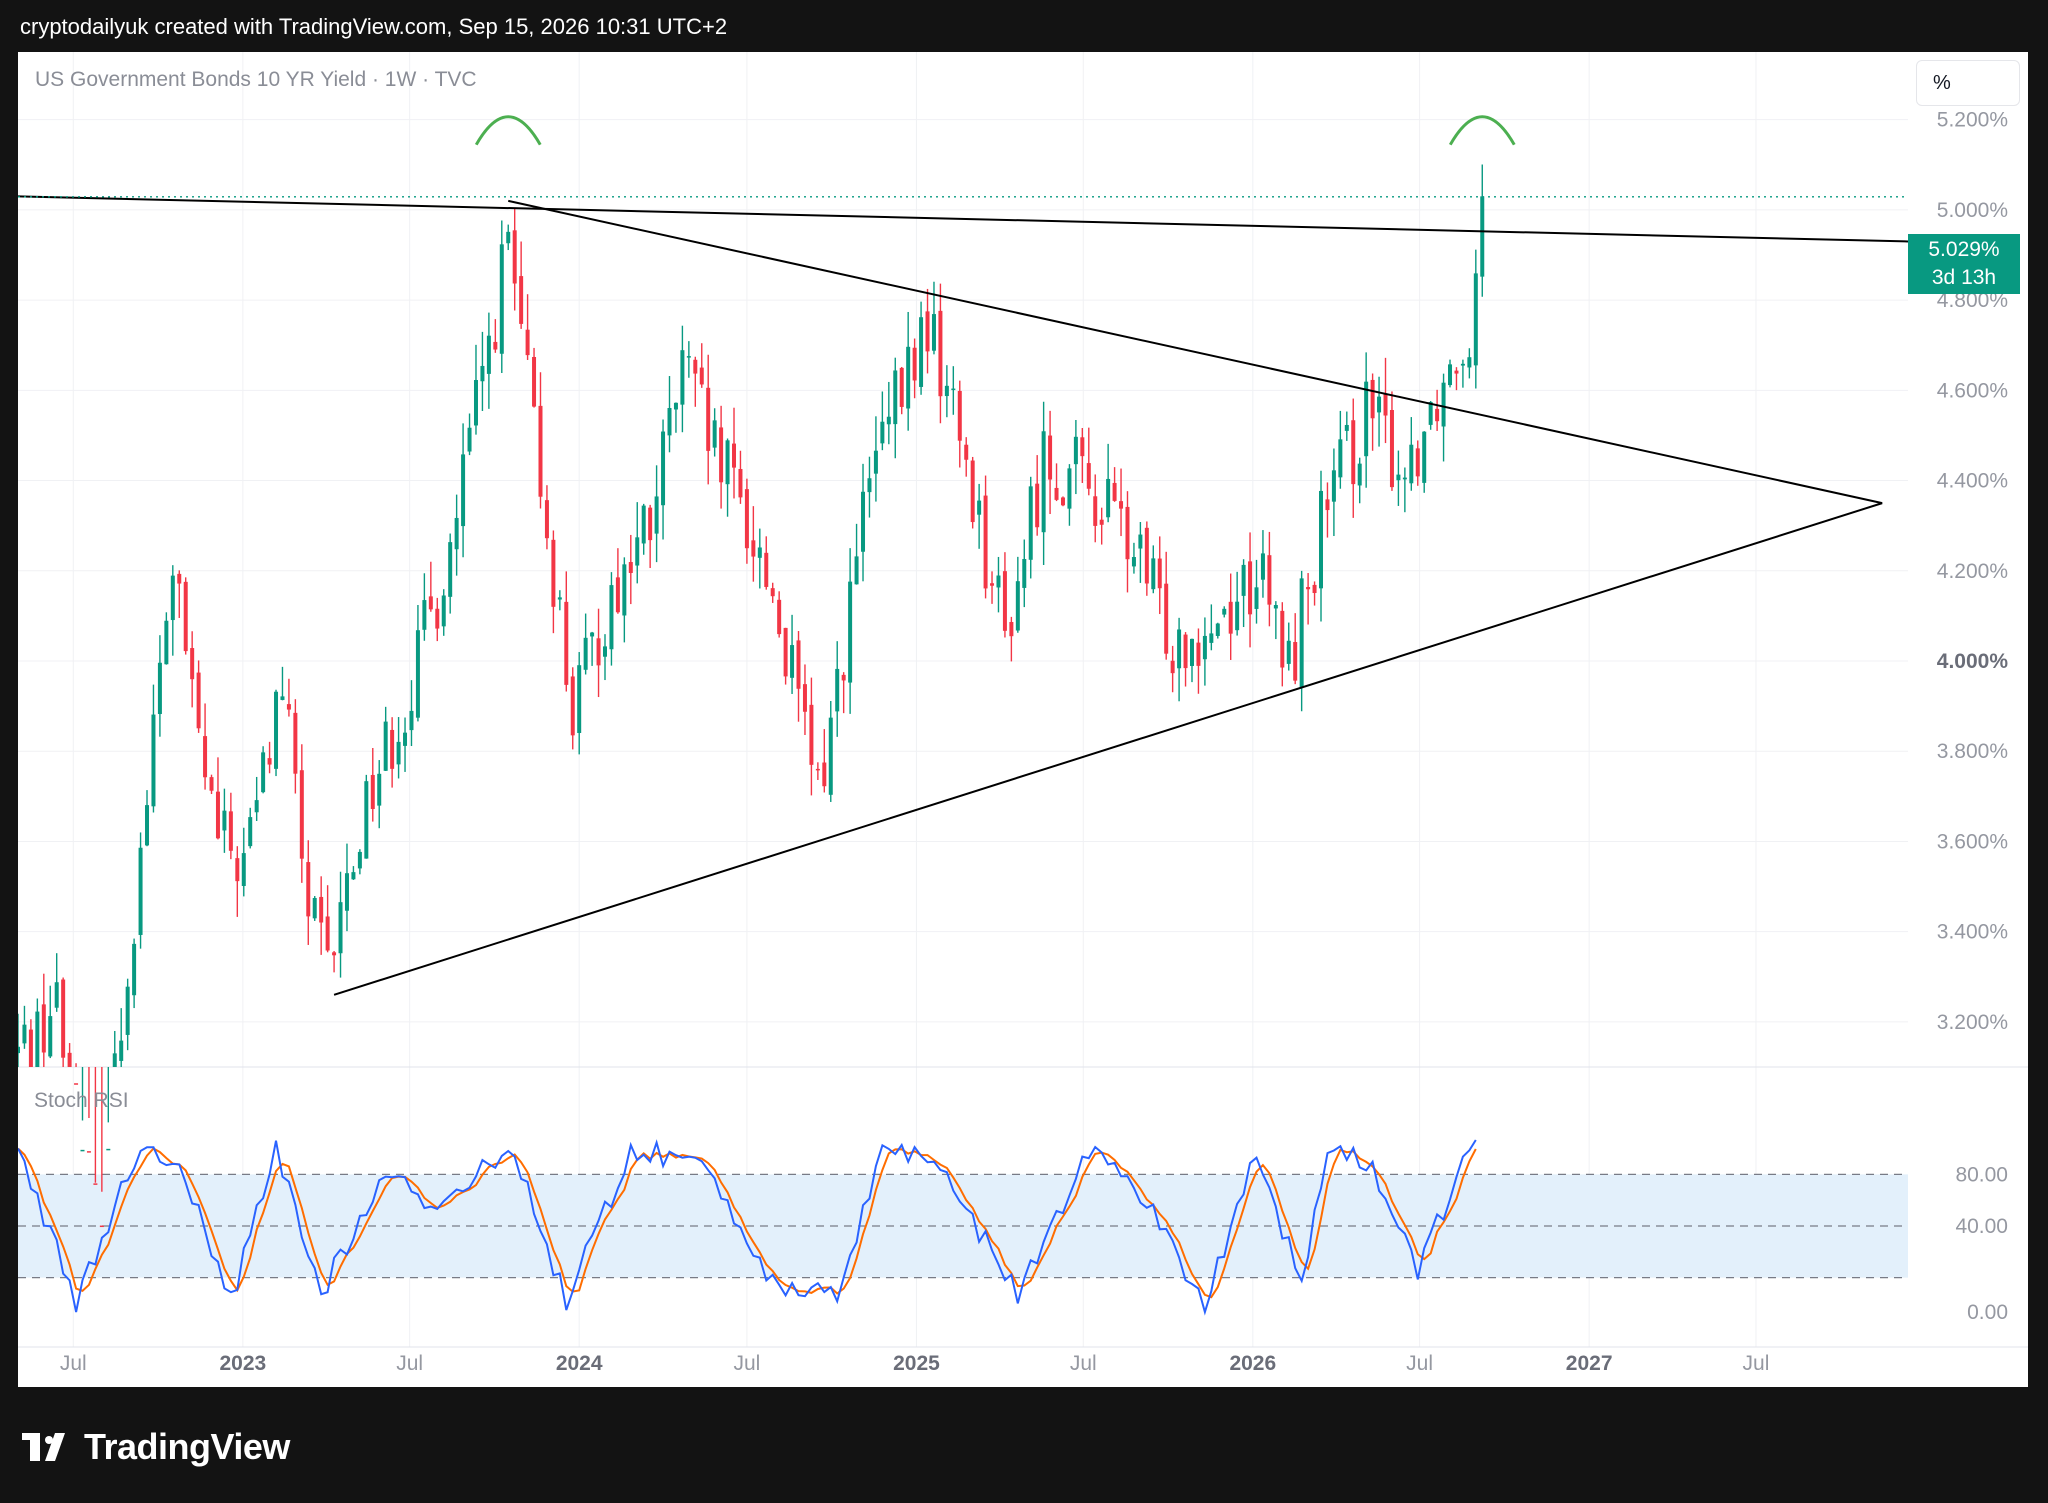  I want to click on price-scale-unit-button: %, so click(1968, 83).